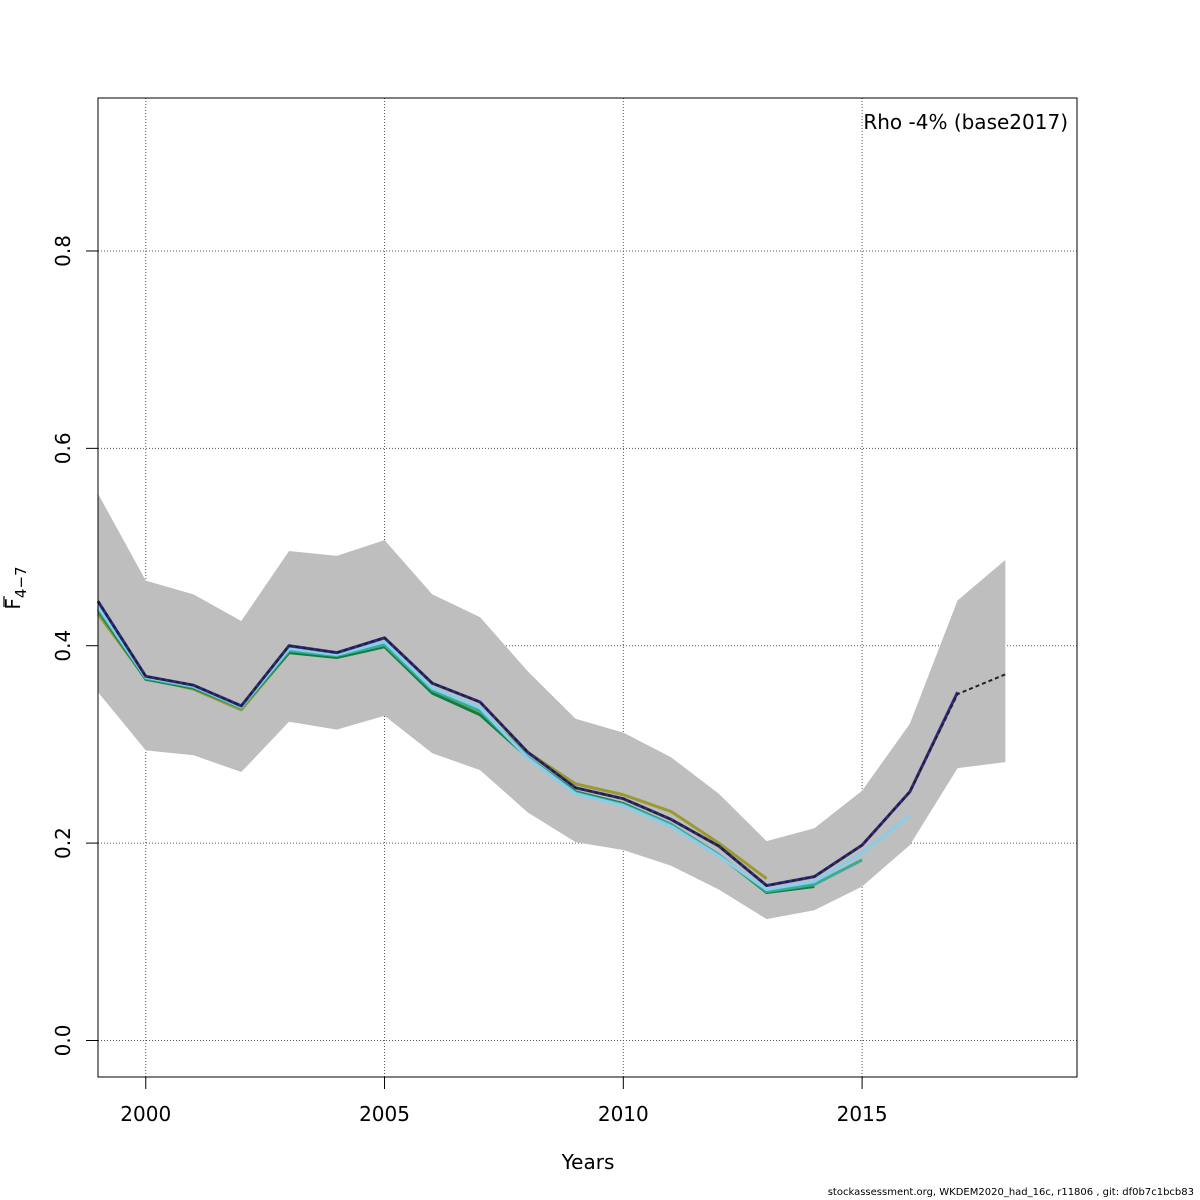 The image size is (1200, 1200). Describe the element at coordinates (63, 1041) in the screenshot. I see `y-tick-label: 0.0` at that location.